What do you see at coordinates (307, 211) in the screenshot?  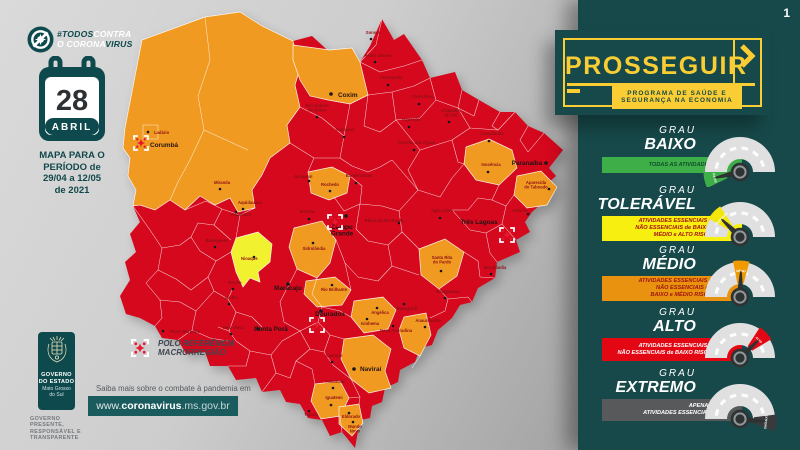 I see `city-label: Terenos` at bounding box center [307, 211].